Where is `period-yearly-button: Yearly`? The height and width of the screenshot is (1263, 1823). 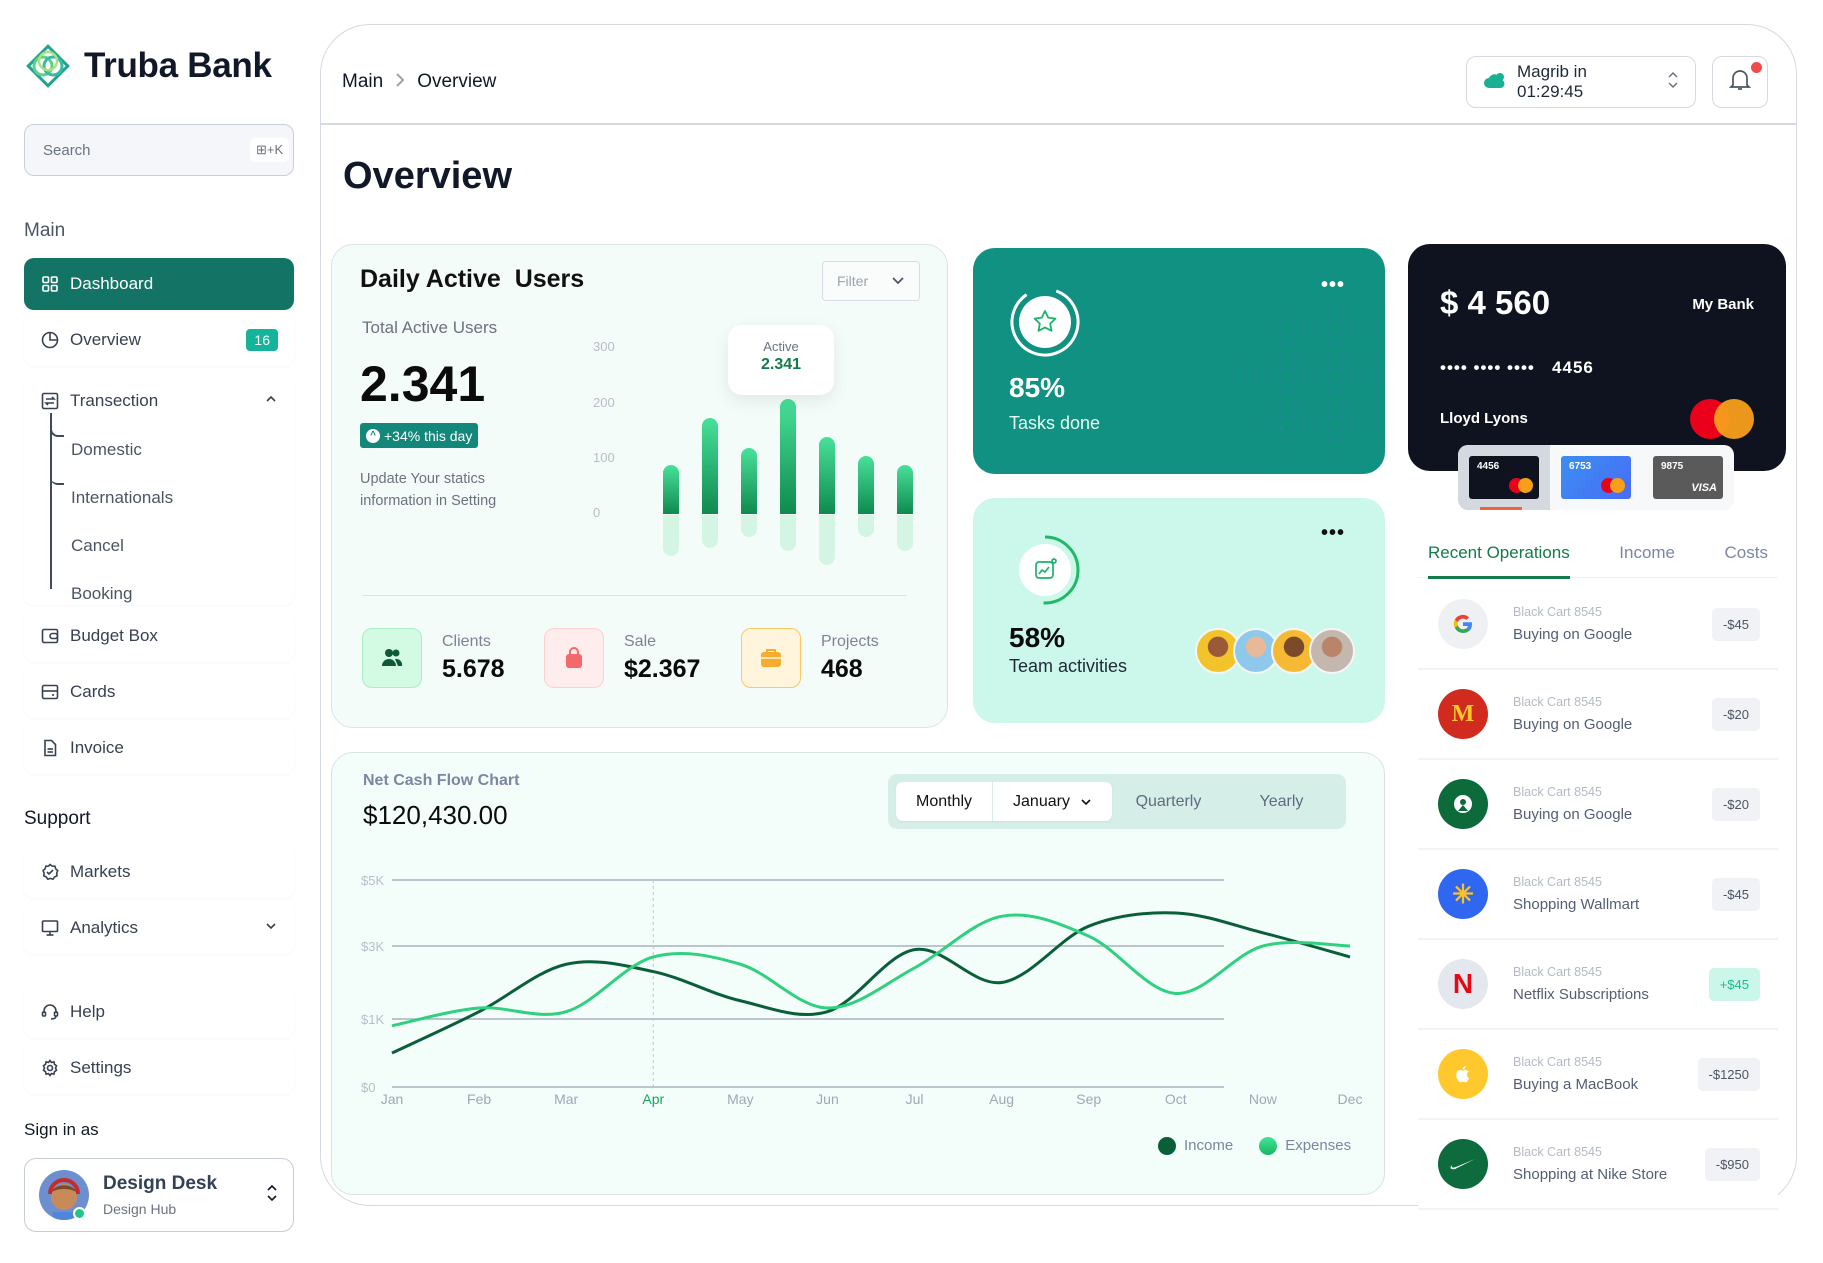
period-yearly-button: Yearly is located at coordinates (1281, 801).